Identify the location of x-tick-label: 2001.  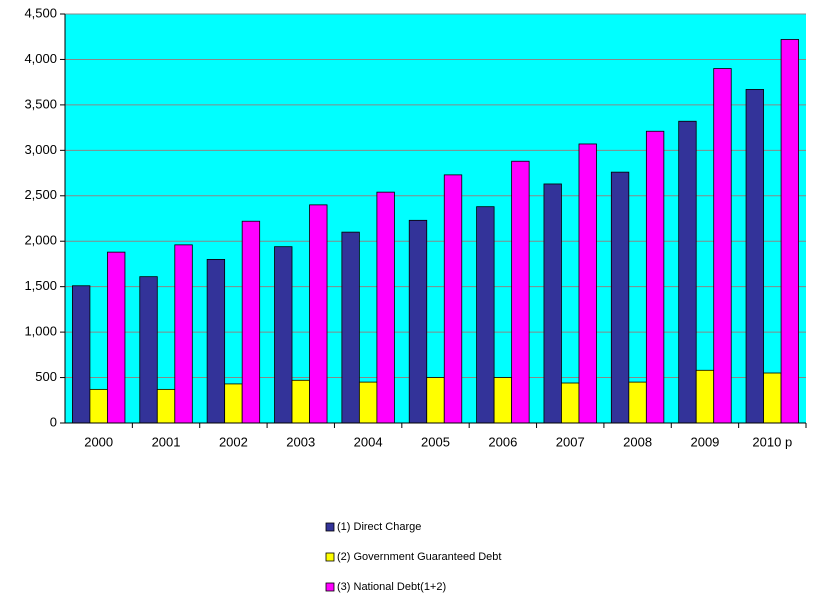
(166, 441).